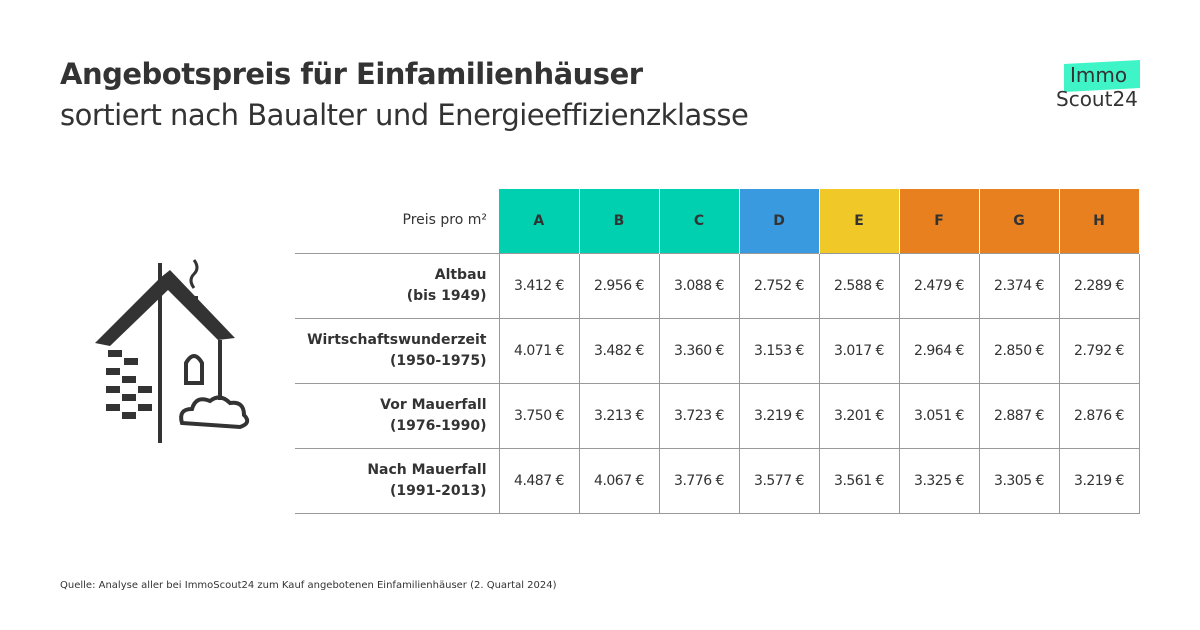 The height and width of the screenshot is (630, 1200). What do you see at coordinates (939, 480) in the screenshot?
I see `price-cell: 3.325 €` at bounding box center [939, 480].